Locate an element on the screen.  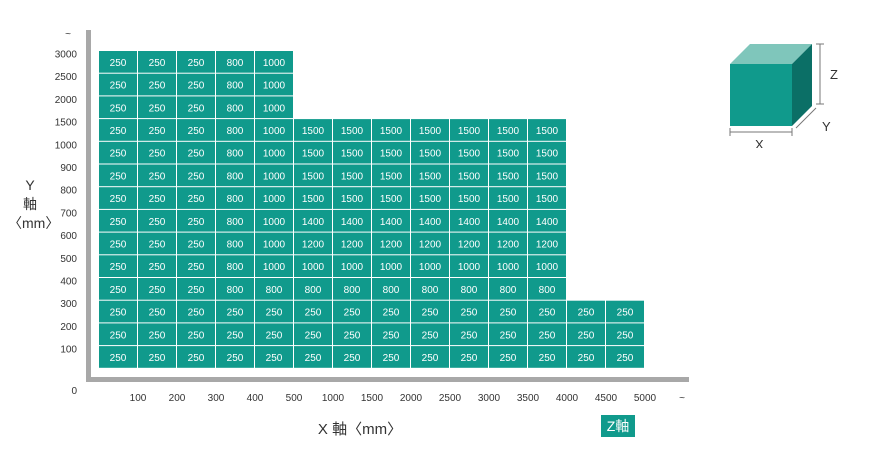
cube-z-label: Z is located at coordinates (834, 74).